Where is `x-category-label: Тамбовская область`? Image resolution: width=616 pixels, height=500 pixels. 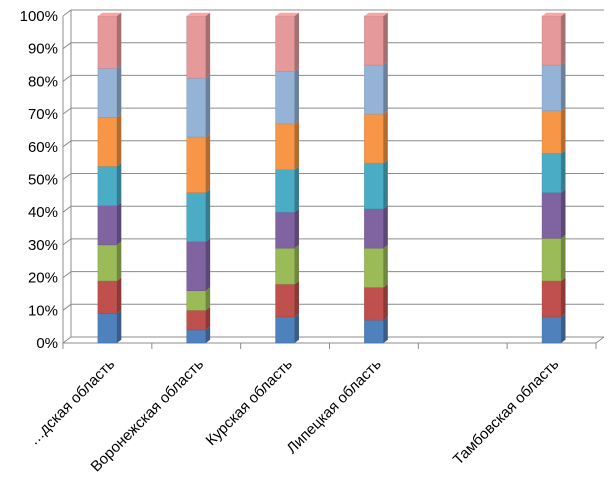
x-category-label: Тамбовская область is located at coordinates (506, 412).